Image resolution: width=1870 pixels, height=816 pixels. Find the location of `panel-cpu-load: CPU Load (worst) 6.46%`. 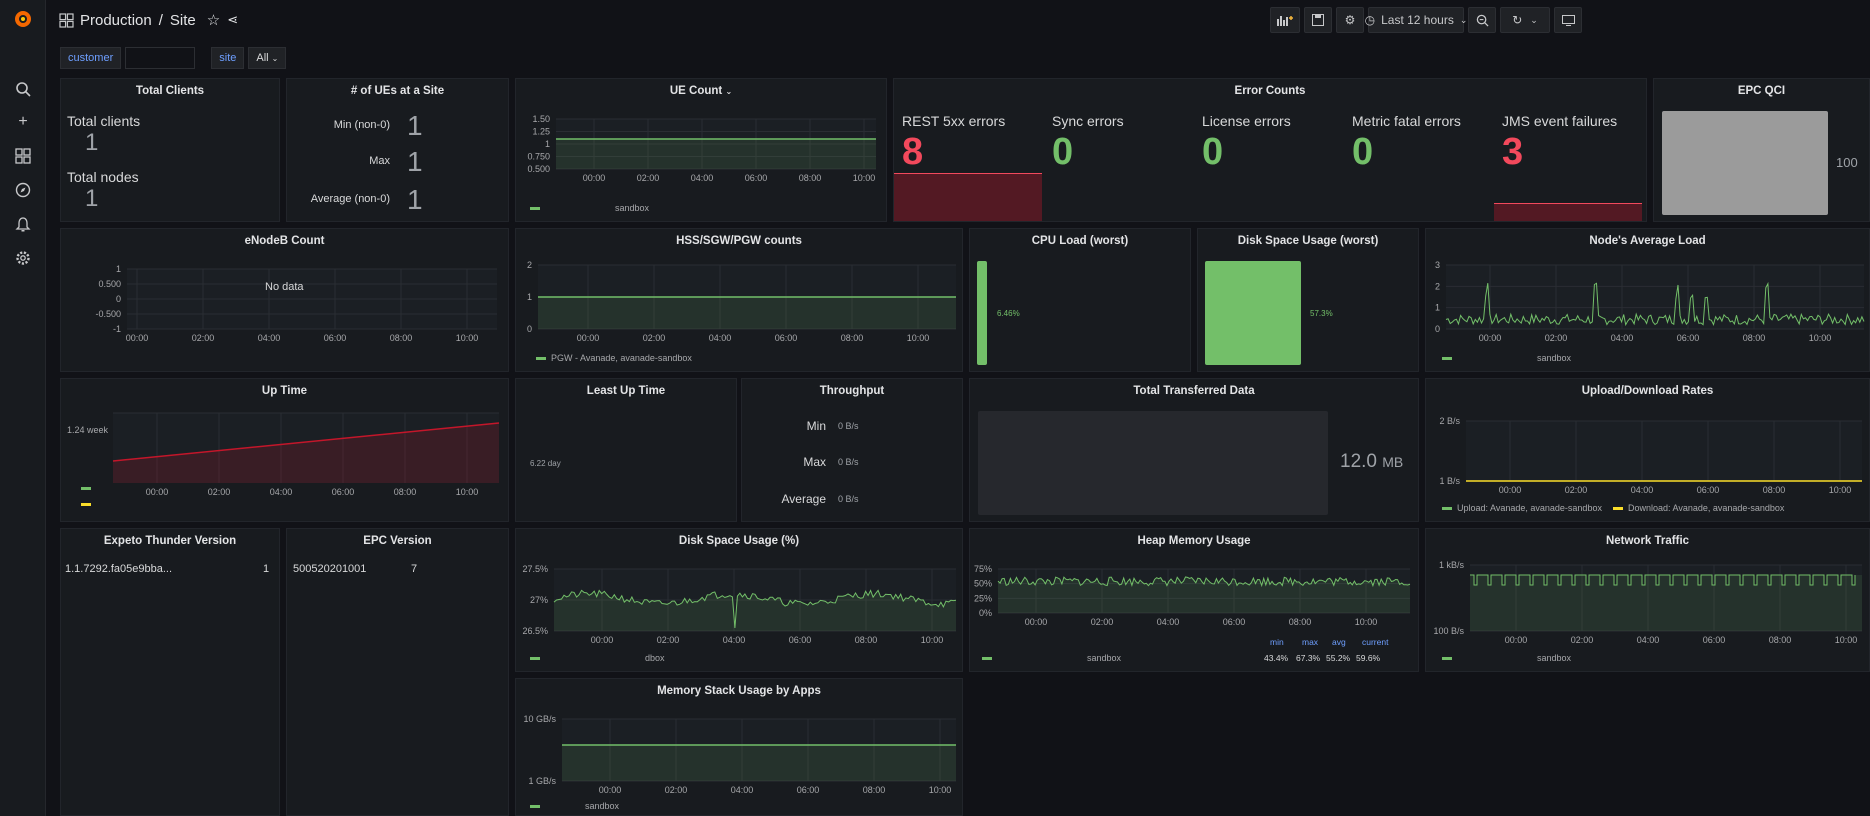

panel-cpu-load: CPU Load (worst) 6.46% is located at coordinates (1080, 300).